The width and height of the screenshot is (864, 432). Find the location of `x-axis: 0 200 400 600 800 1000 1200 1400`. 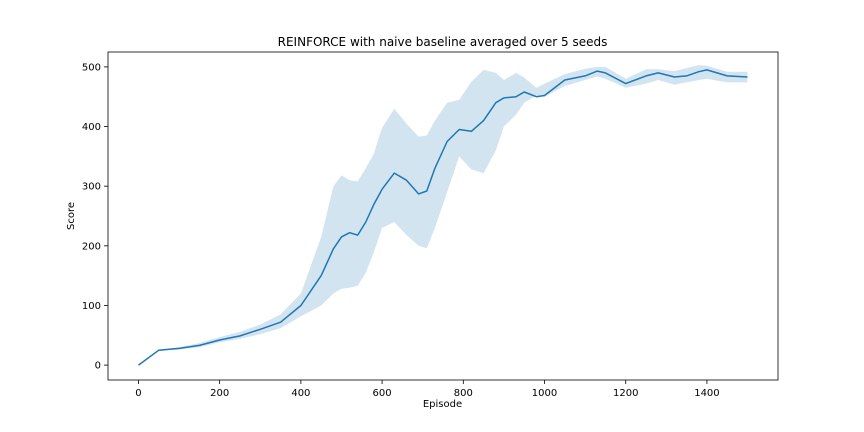

x-axis: 0 200 400 600 800 1000 1200 1400 is located at coordinates (427, 389).